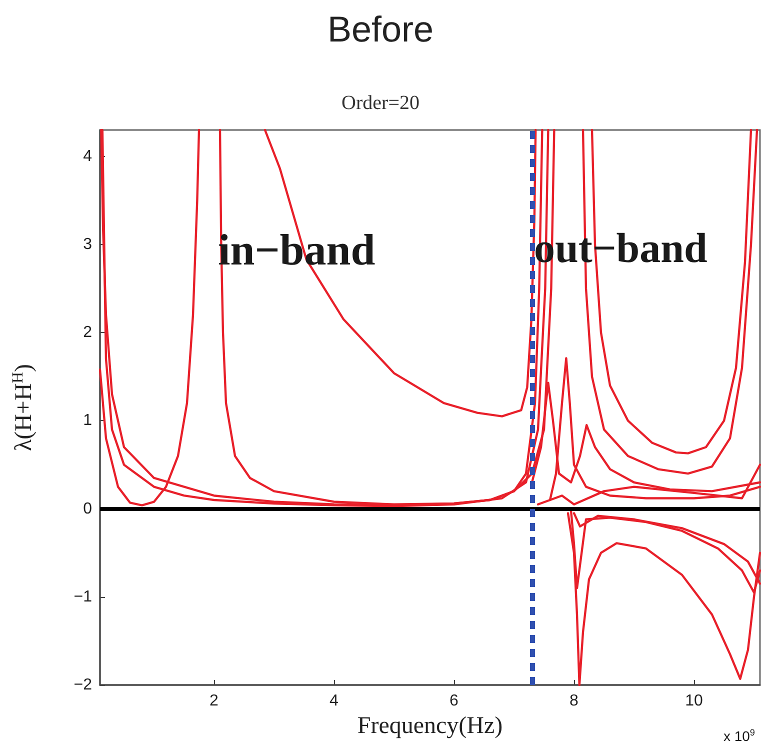 The width and height of the screenshot is (761, 755). Describe the element at coordinates (574, 701) in the screenshot. I see `x-tick-label: 8` at that location.